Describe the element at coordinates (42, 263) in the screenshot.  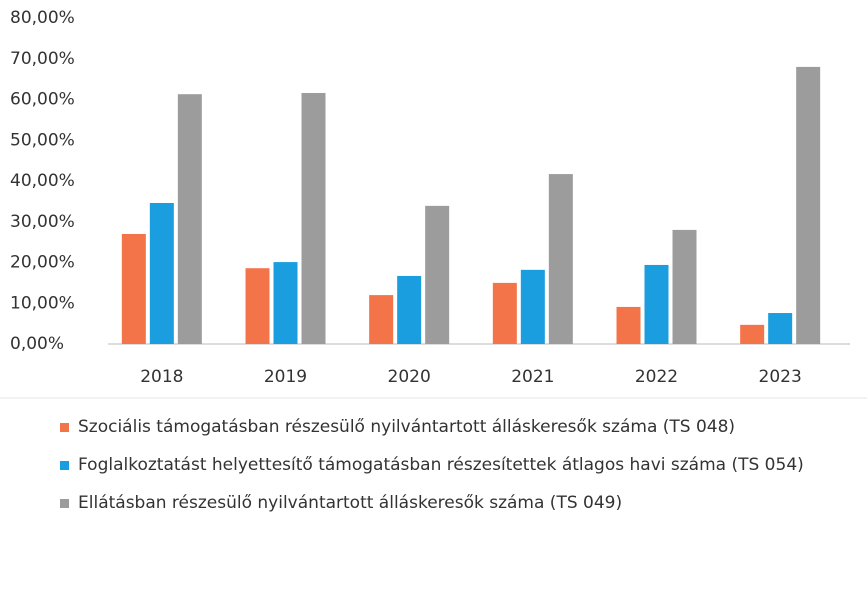
I see `y-tick-label: 20,00%` at that location.